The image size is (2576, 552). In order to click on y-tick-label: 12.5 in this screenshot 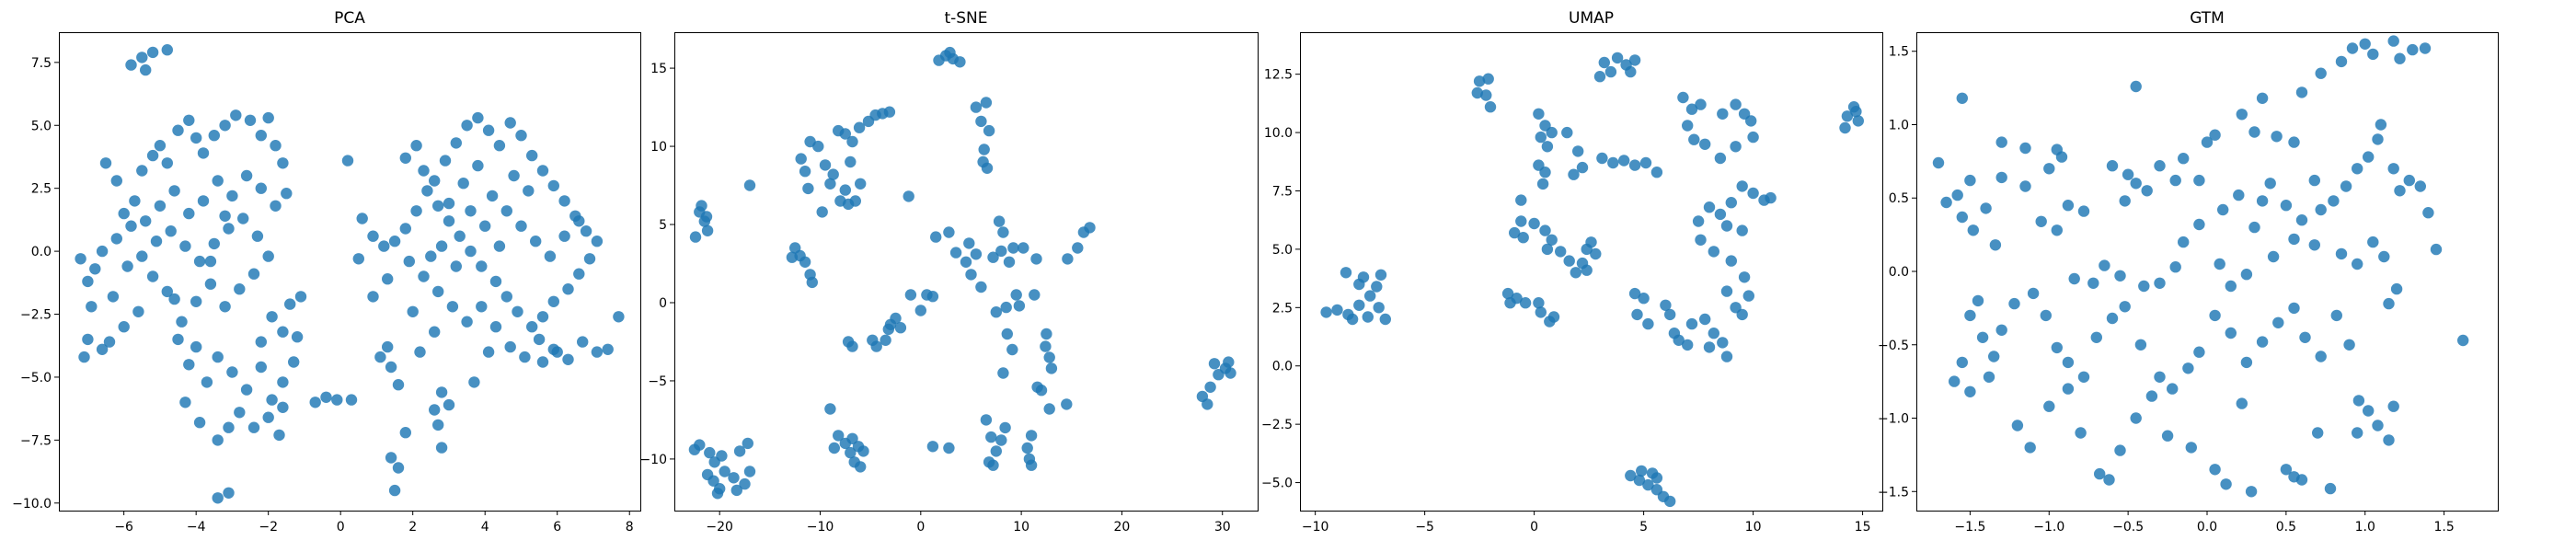, I will do `click(1278, 75)`.